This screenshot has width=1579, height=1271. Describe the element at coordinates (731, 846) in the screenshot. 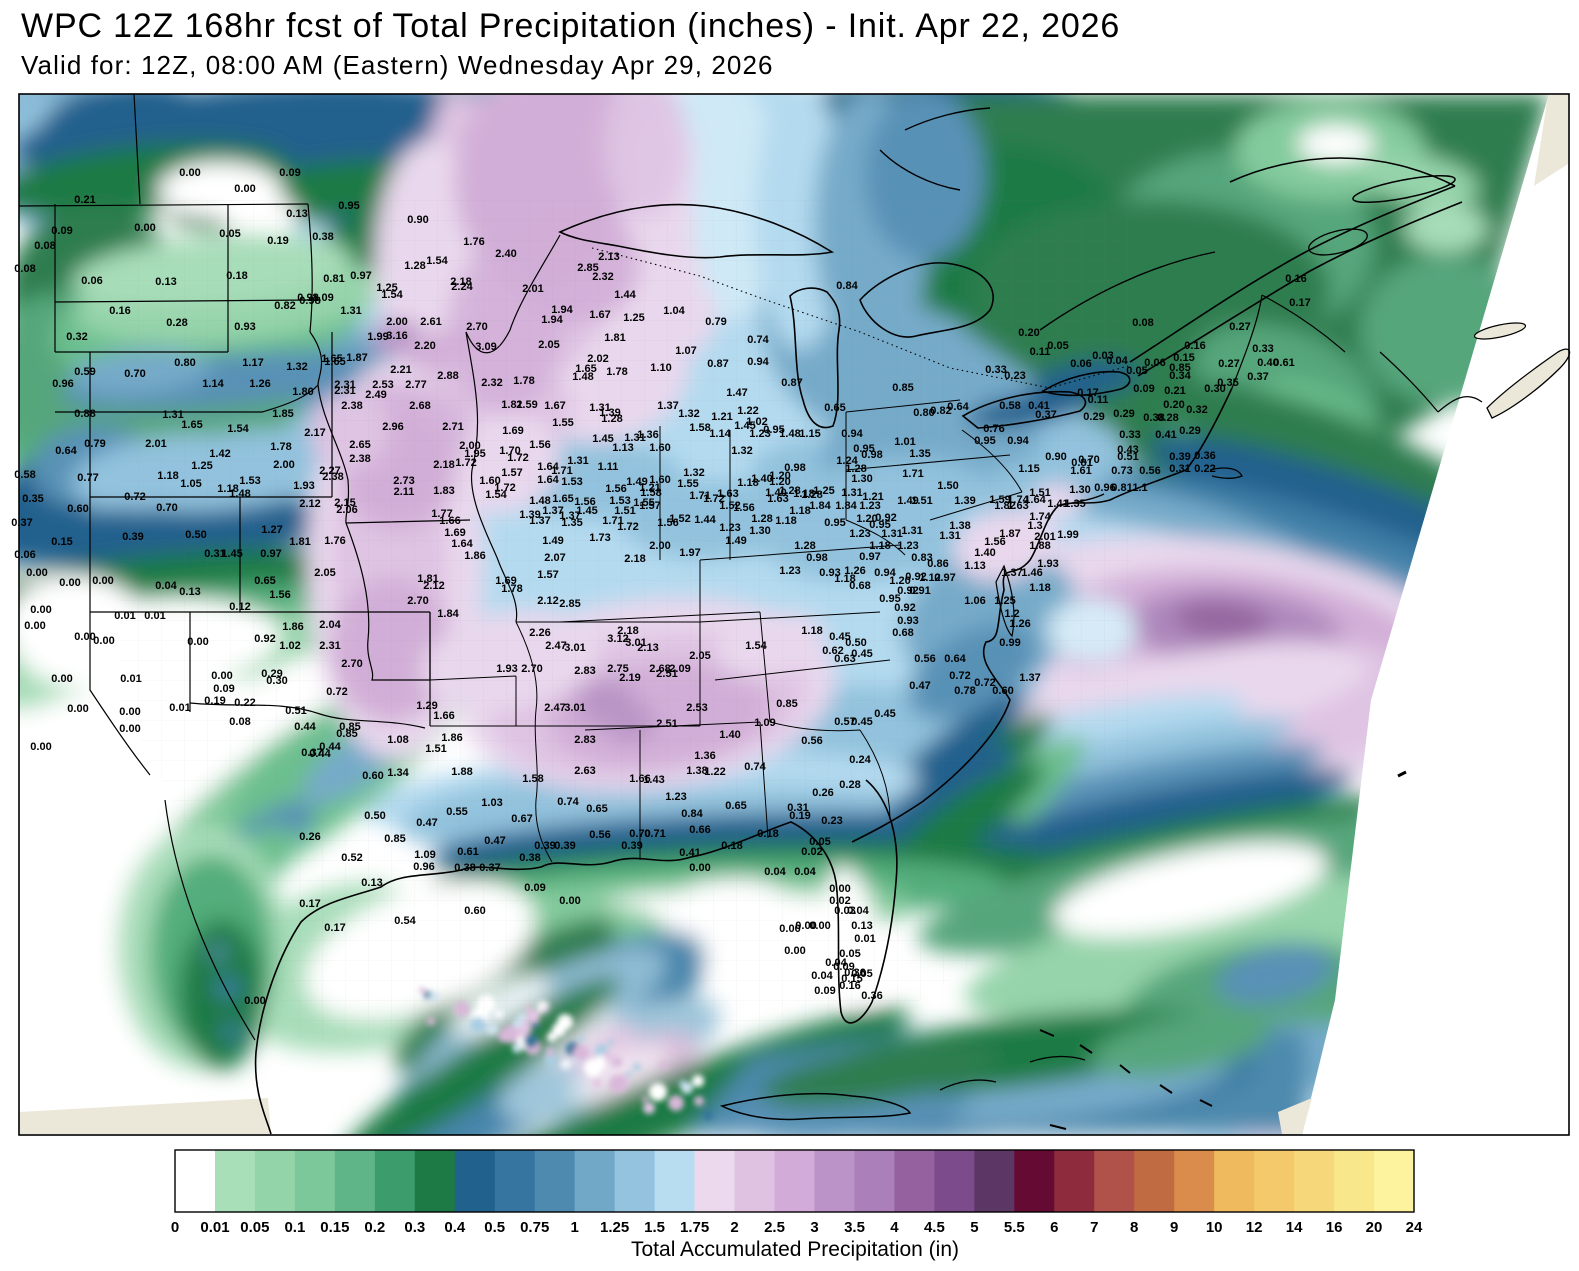

I see `svg-text: 0.18` at that location.